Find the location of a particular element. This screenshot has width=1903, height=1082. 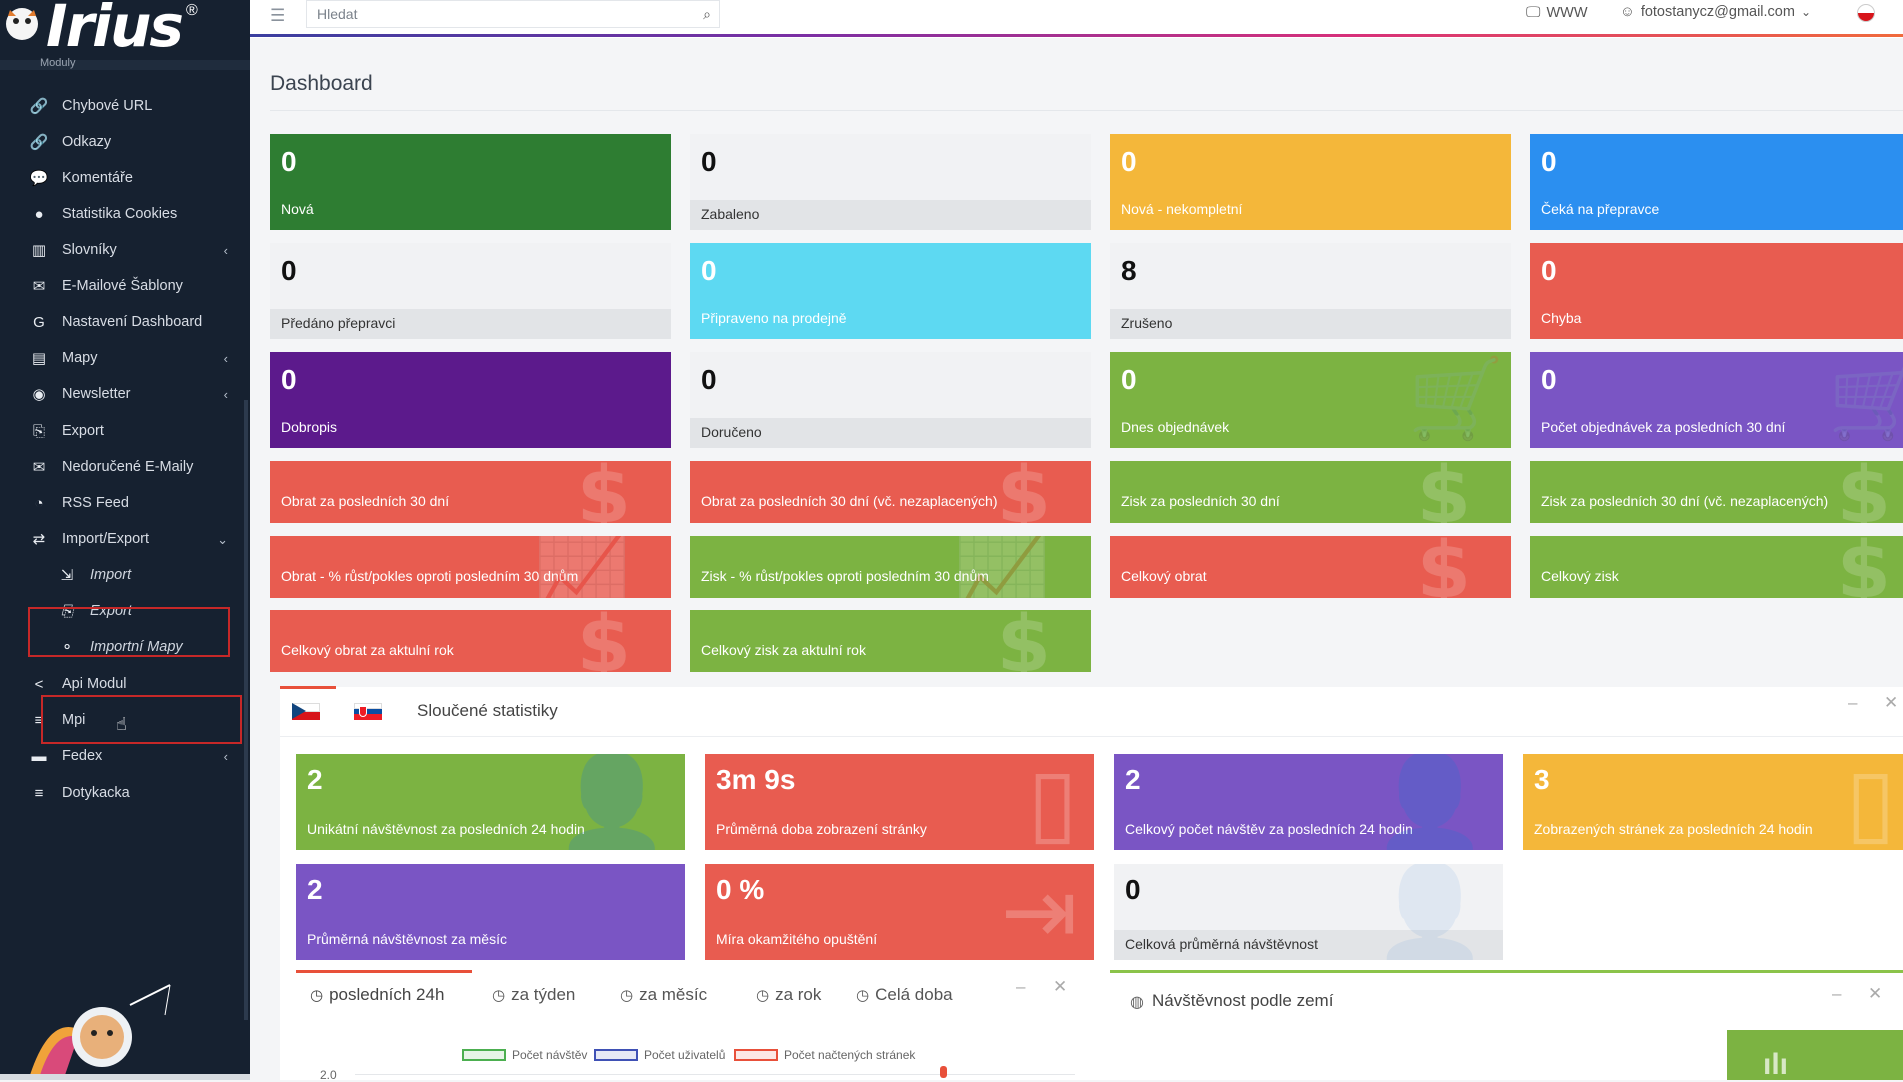

sidebar-item-label: Fedex is located at coordinates (82, 756).